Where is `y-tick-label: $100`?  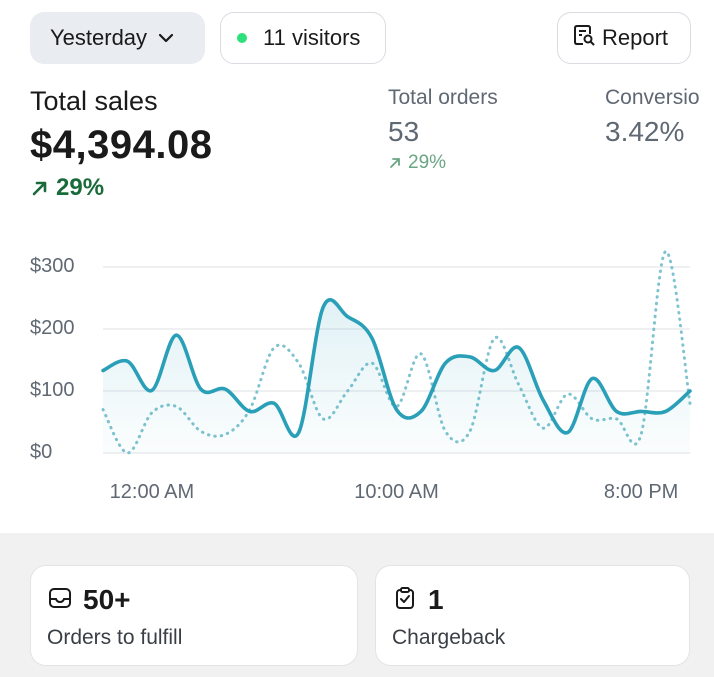
y-tick-label: $100 is located at coordinates (52, 390).